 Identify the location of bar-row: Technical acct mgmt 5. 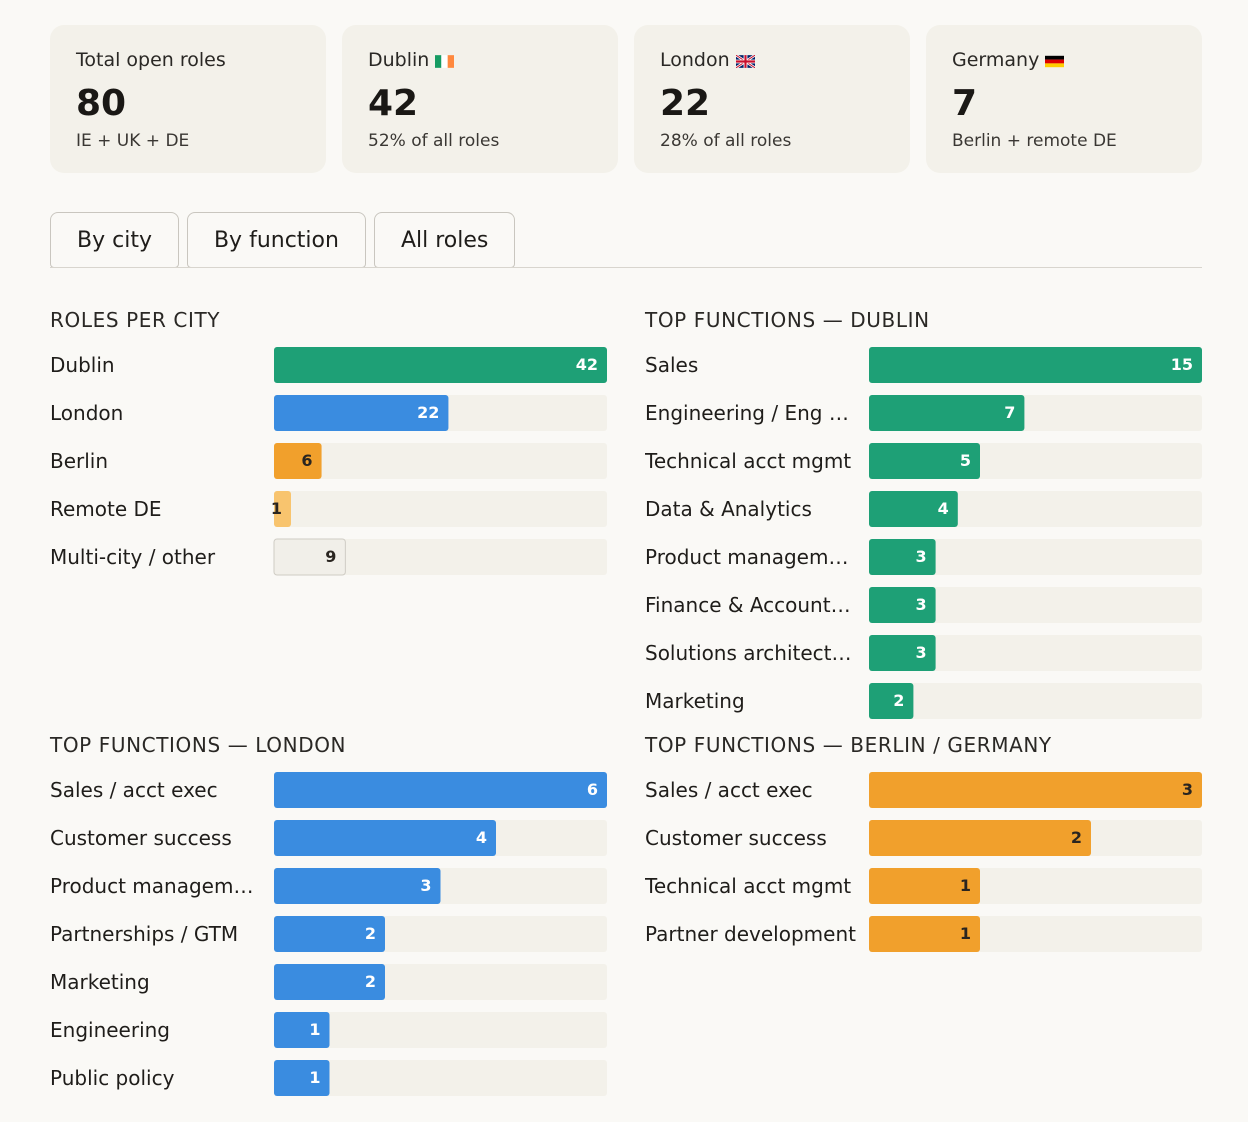
(923, 461).